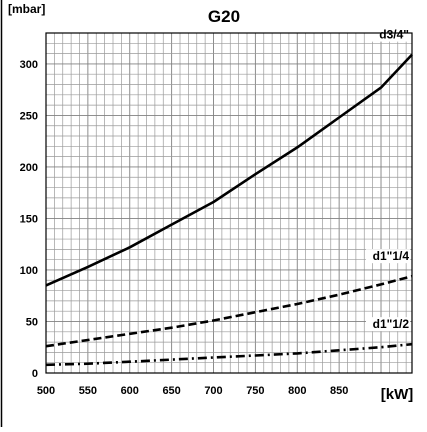  I want to click on series-label: d1"1/4, so click(391, 256).